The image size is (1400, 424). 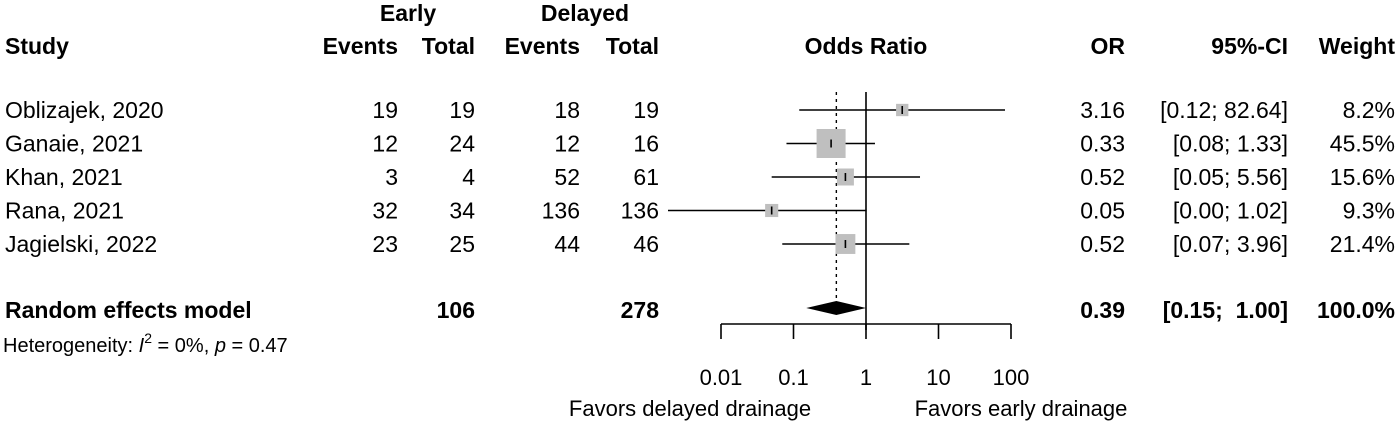 What do you see at coordinates (1230, 211) in the screenshot?
I see `study-ci: [0.00; 1.02]` at bounding box center [1230, 211].